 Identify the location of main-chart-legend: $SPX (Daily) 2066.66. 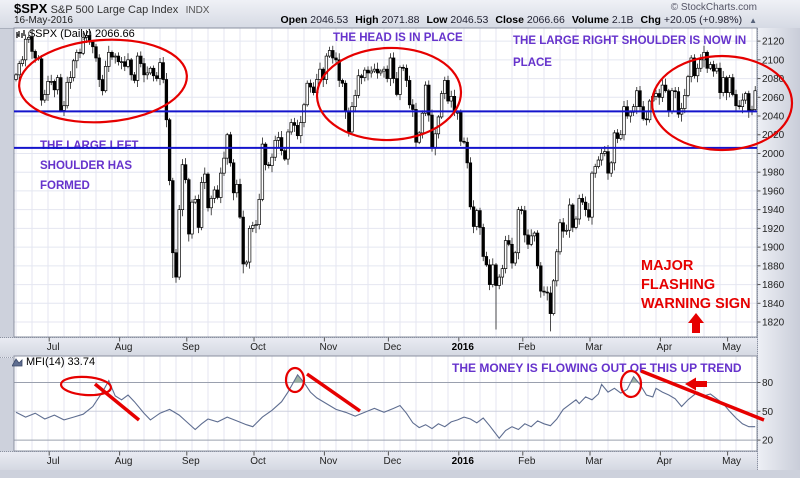
(75, 34).